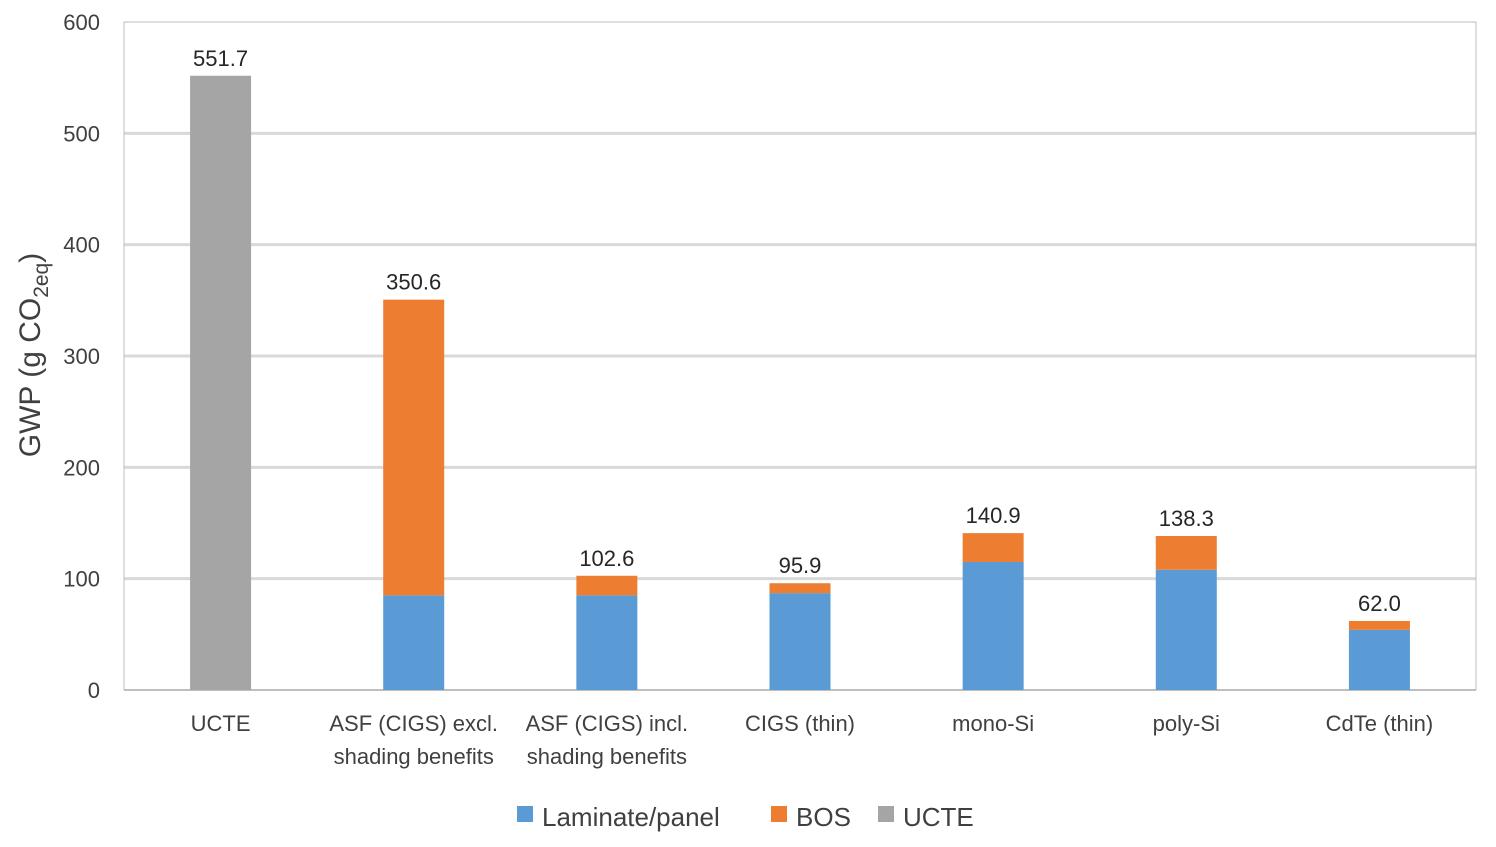 The height and width of the screenshot is (847, 1496). What do you see at coordinates (1379, 603) in the screenshot?
I see `total-data-label: 62.0` at bounding box center [1379, 603].